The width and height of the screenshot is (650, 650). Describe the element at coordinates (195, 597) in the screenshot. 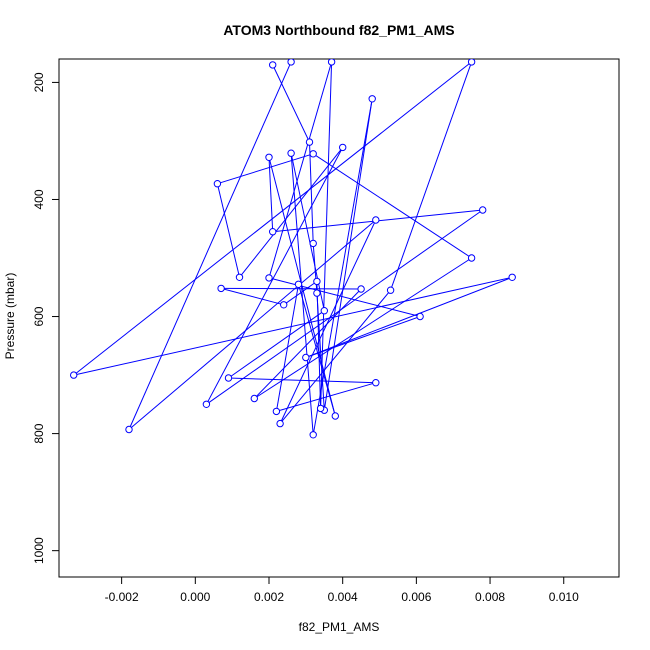

I see `x-tick-label: 0.000` at that location.